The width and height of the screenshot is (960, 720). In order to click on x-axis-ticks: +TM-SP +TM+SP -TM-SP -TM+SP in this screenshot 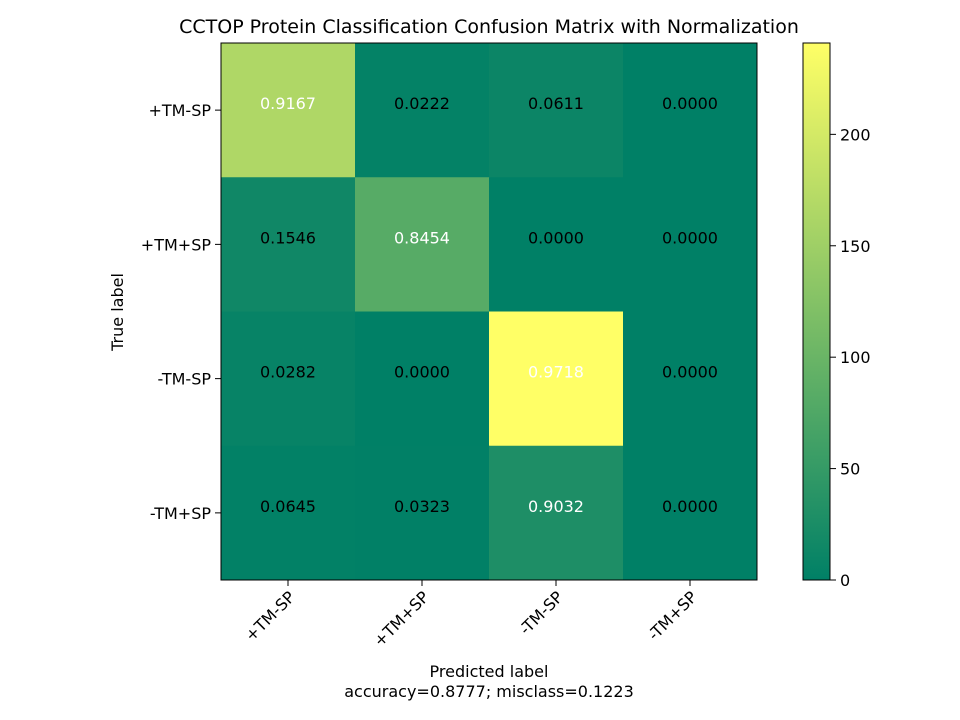, I will do `click(471, 615)`.